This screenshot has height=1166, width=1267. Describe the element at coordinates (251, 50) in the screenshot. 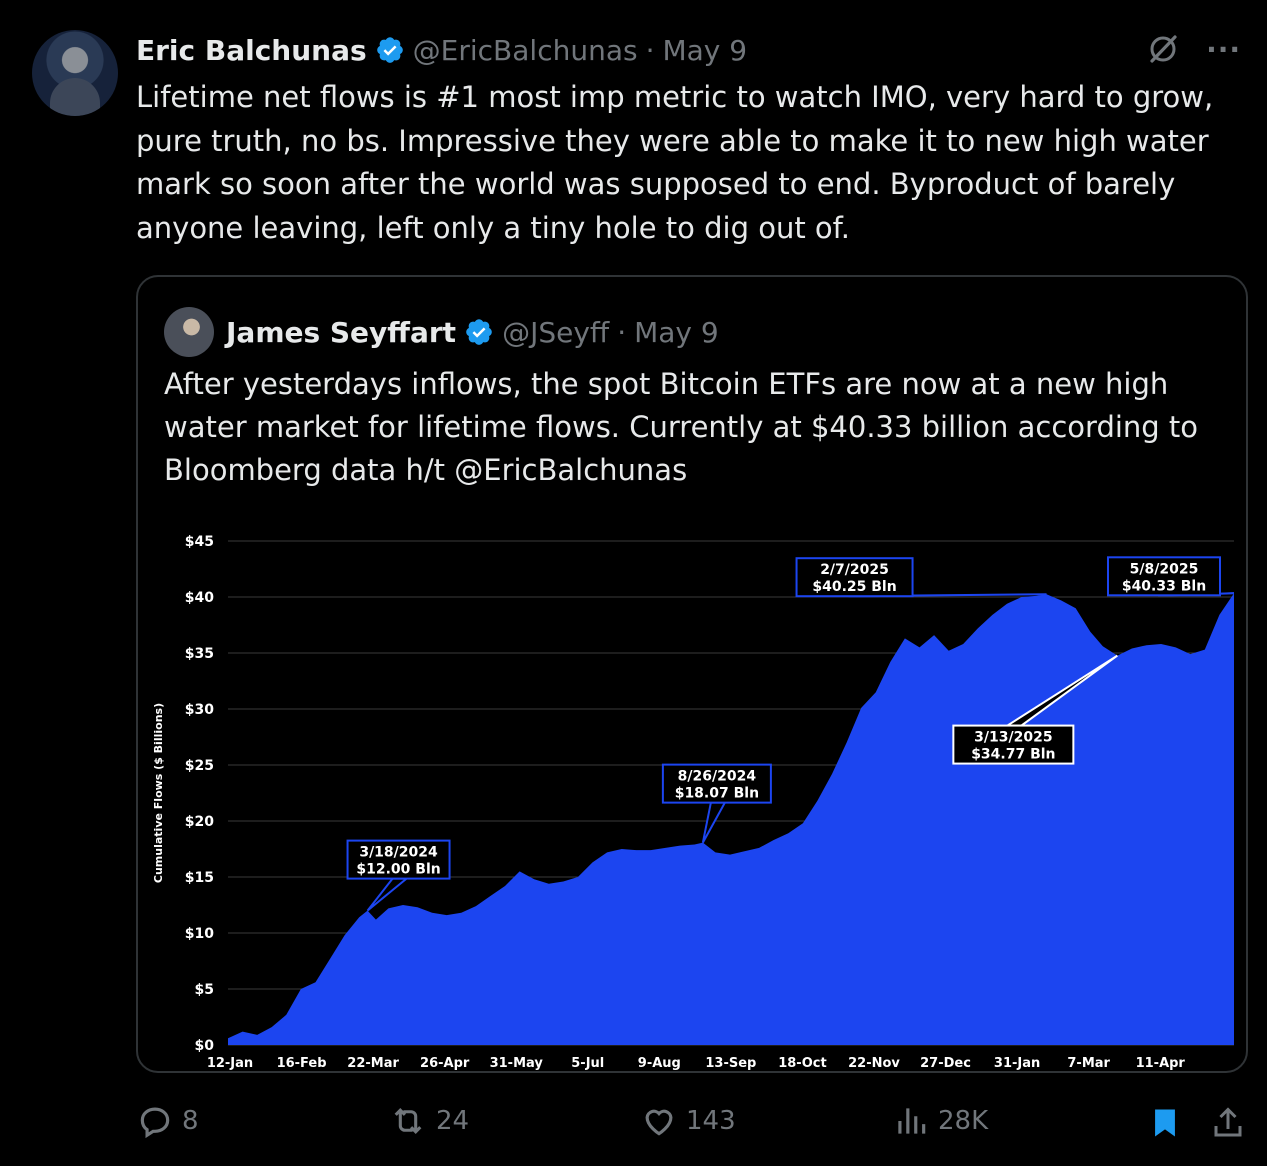

I see `author-name: Eric Balchunas` at that location.